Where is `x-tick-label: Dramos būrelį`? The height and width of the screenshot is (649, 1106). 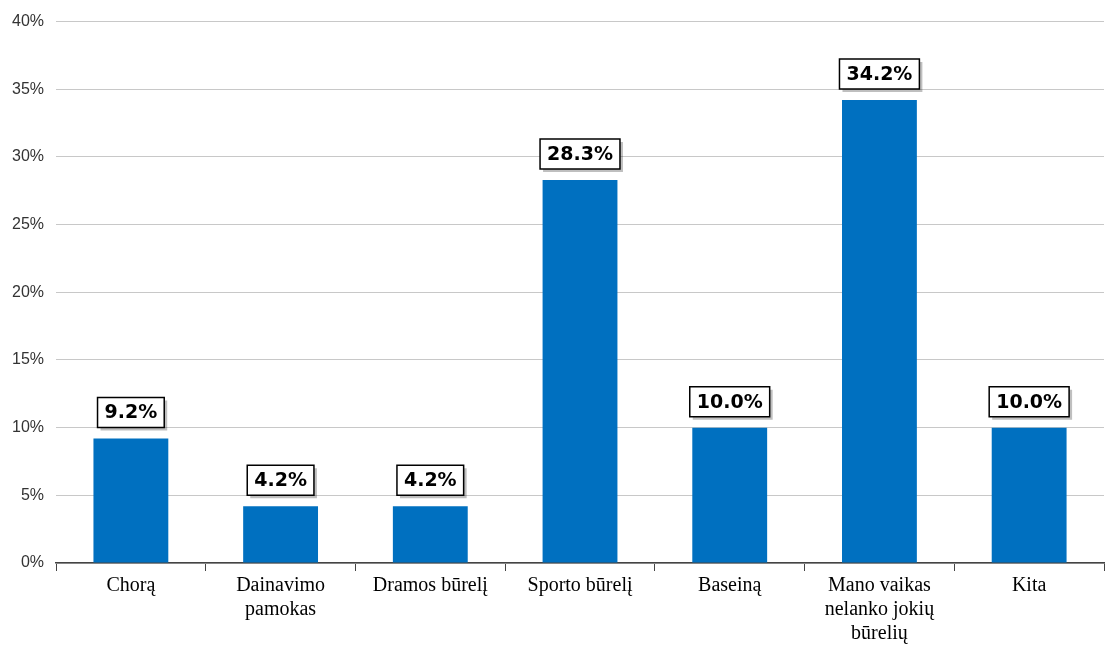
x-tick-label: Dramos būrelį is located at coordinates (430, 585).